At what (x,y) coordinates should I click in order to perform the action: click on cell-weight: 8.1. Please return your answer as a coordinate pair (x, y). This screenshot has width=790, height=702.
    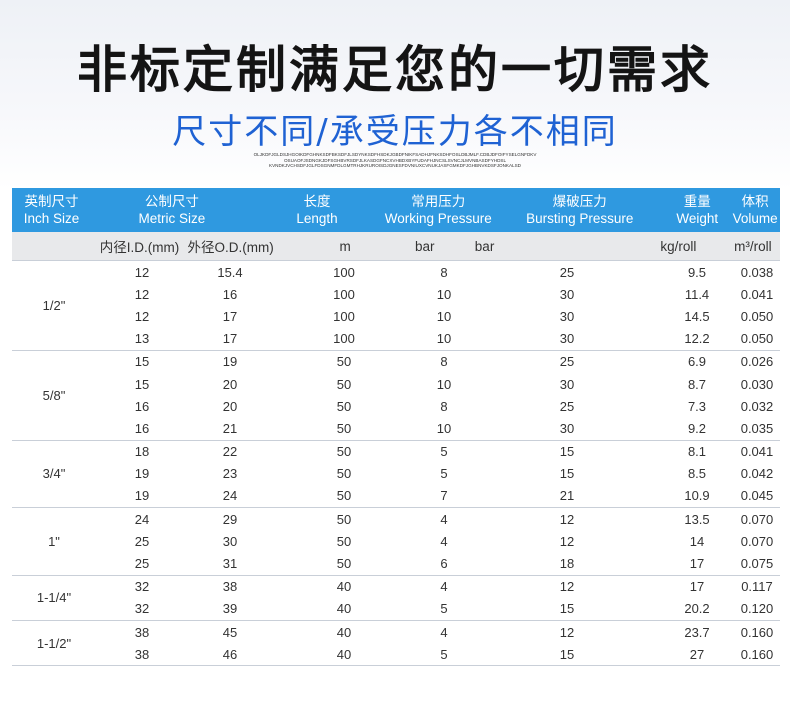
    Looking at the image, I should click on (697, 452).